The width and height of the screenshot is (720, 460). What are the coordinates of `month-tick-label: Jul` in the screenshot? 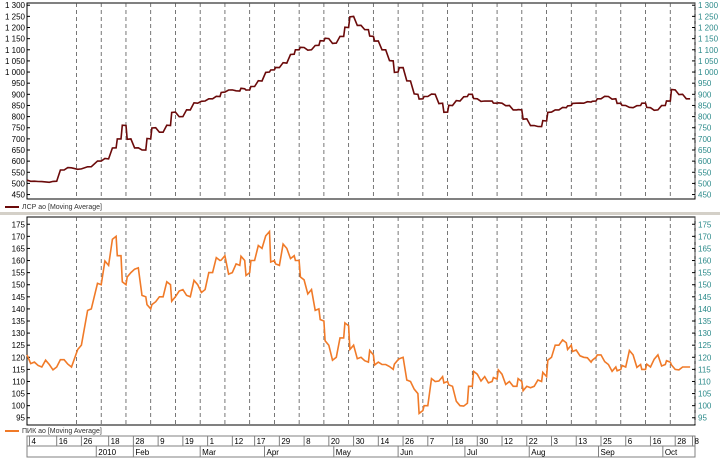 It's located at (472, 452).